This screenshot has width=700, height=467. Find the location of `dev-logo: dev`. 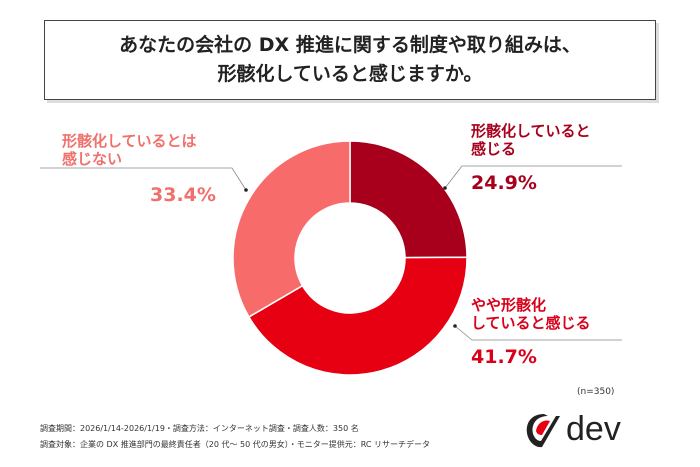

dev-logo: dev is located at coordinates (571, 429).